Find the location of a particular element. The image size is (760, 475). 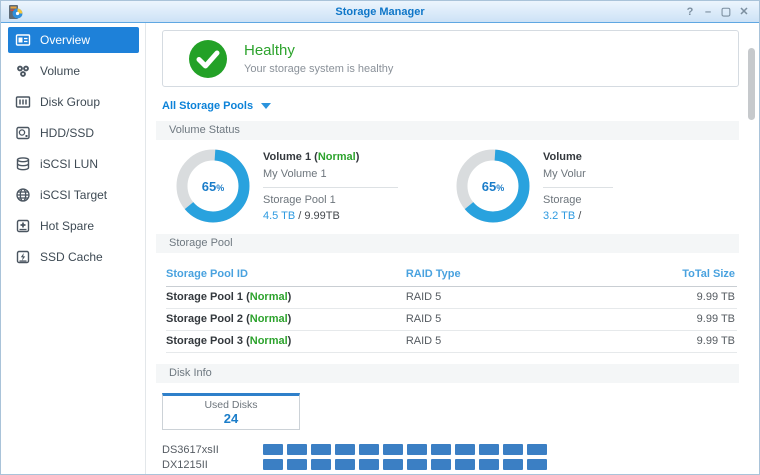

sidebar-item-volume: Volume is located at coordinates (73, 71).